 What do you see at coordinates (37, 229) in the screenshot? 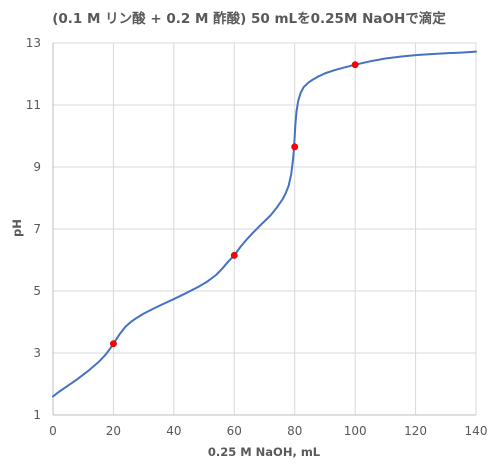
I see `y-tick-label: 7` at bounding box center [37, 229].